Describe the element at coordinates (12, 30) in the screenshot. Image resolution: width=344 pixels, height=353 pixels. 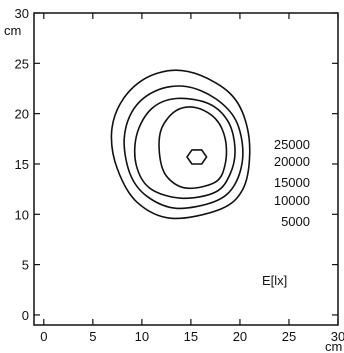
I see `y-axis-unit: cm` at that location.